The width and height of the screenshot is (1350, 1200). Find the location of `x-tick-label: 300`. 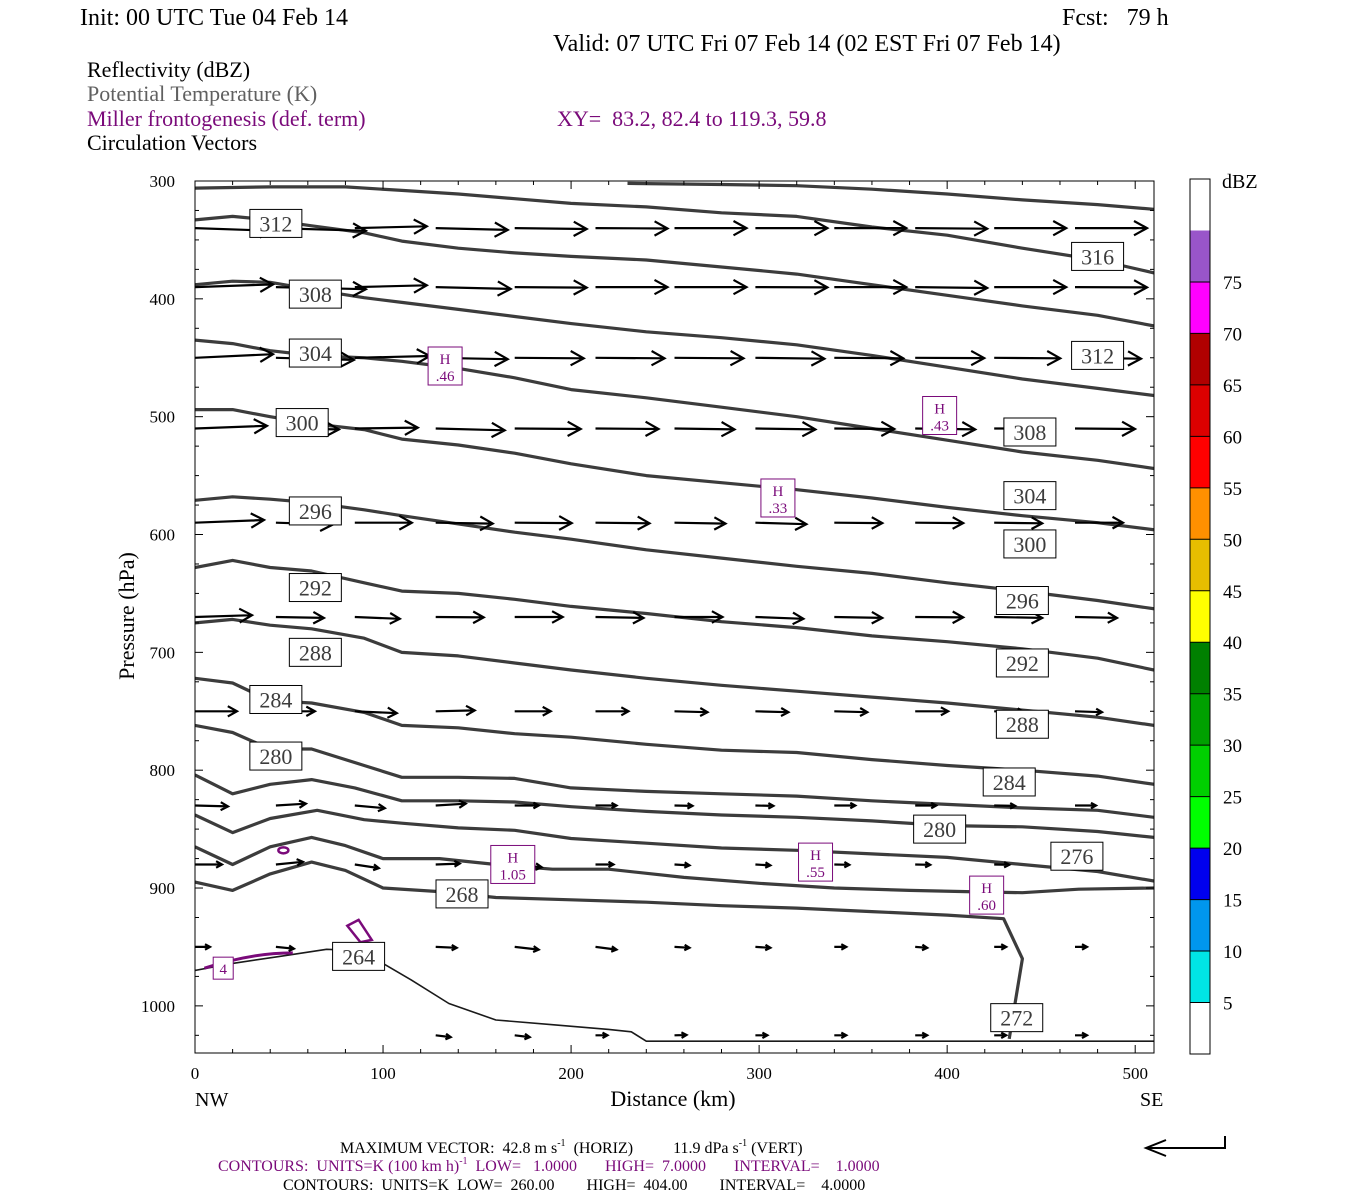

x-tick-label: 300 is located at coordinates (759, 1073).